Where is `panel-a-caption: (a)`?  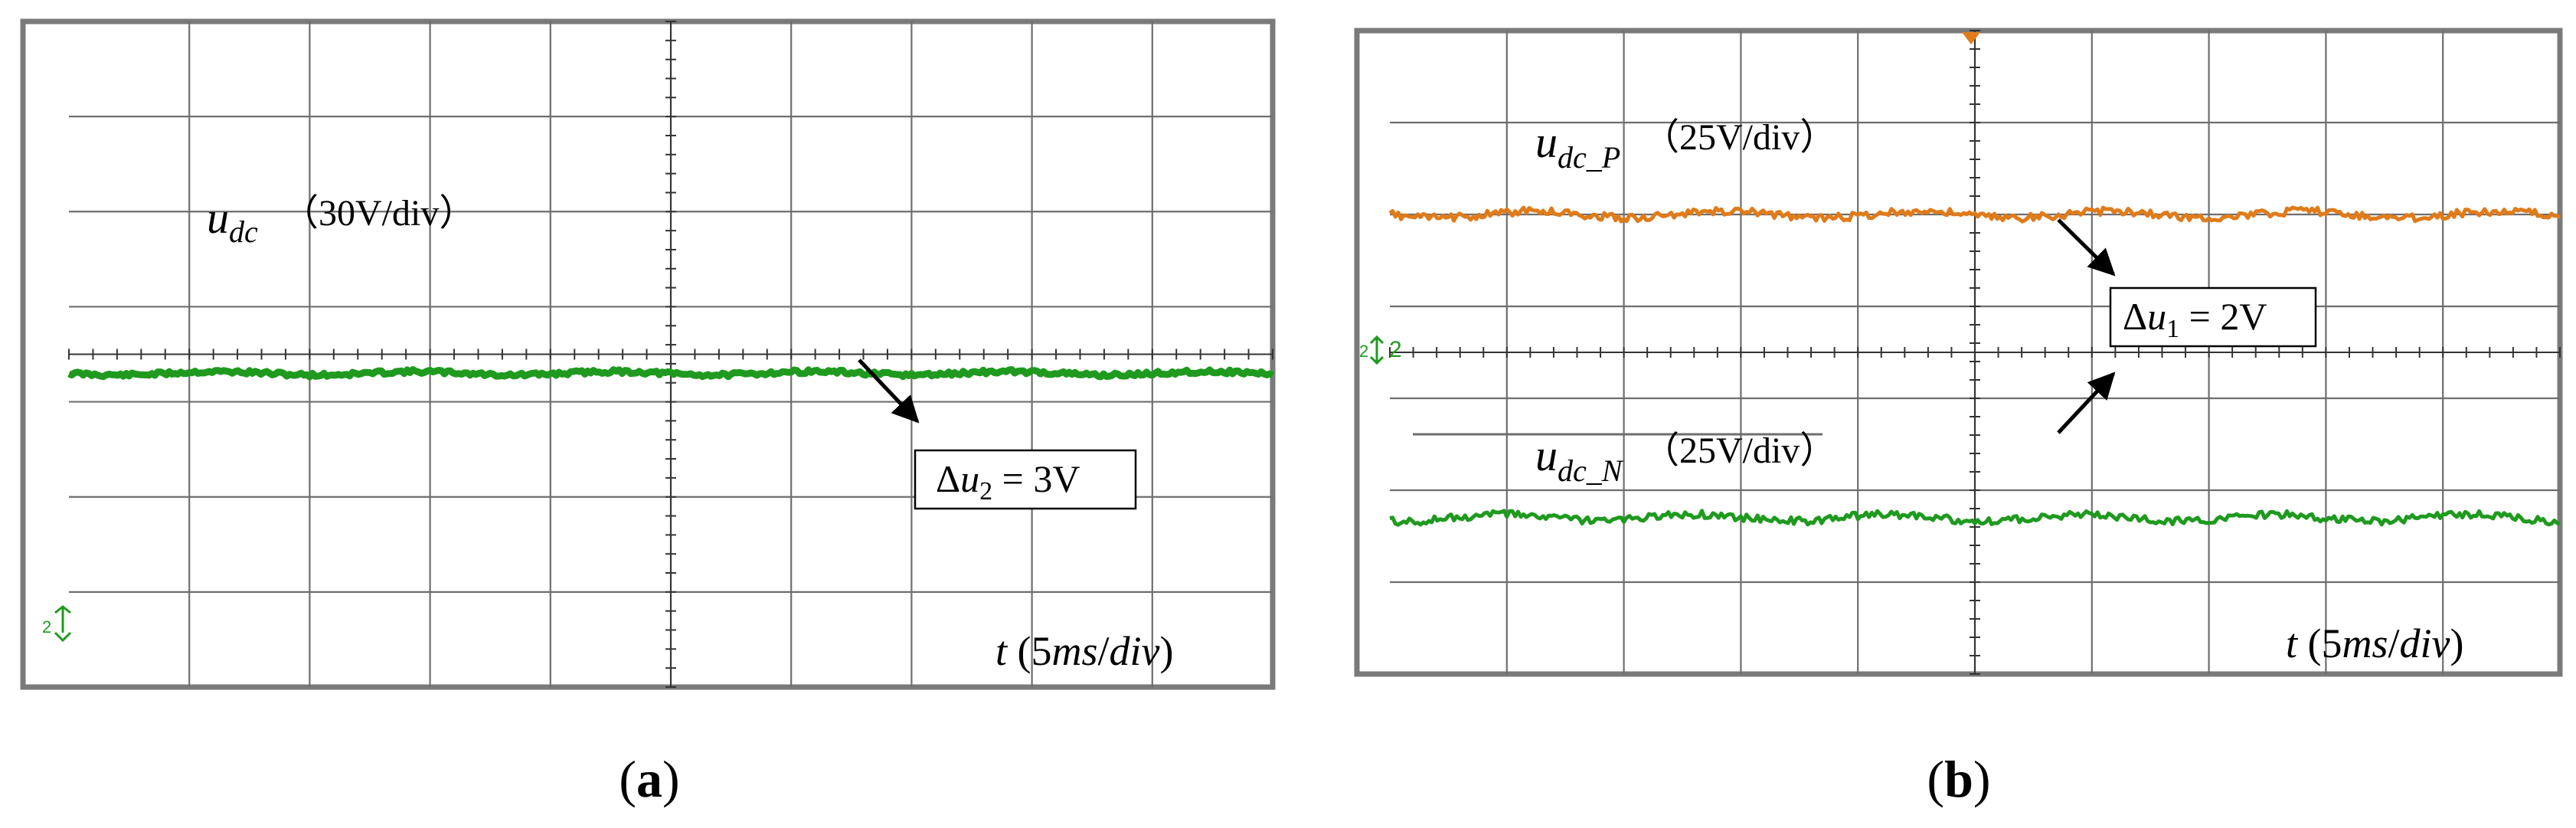
panel-a-caption: (a) is located at coordinates (649, 779).